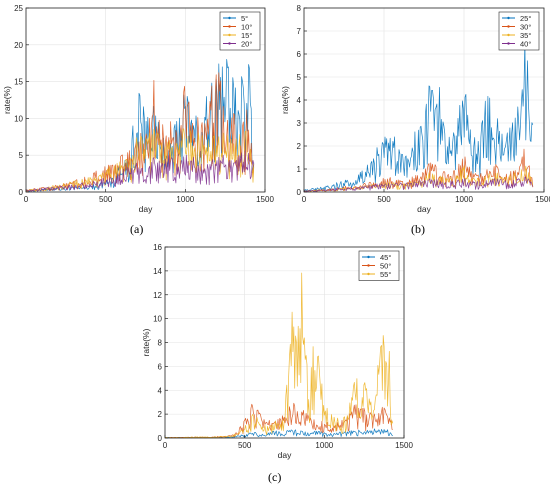 This screenshot has height=487, width=550. What do you see at coordinates (304, 199) in the screenshot?
I see `x-tick-label-b-0: 0` at bounding box center [304, 199].